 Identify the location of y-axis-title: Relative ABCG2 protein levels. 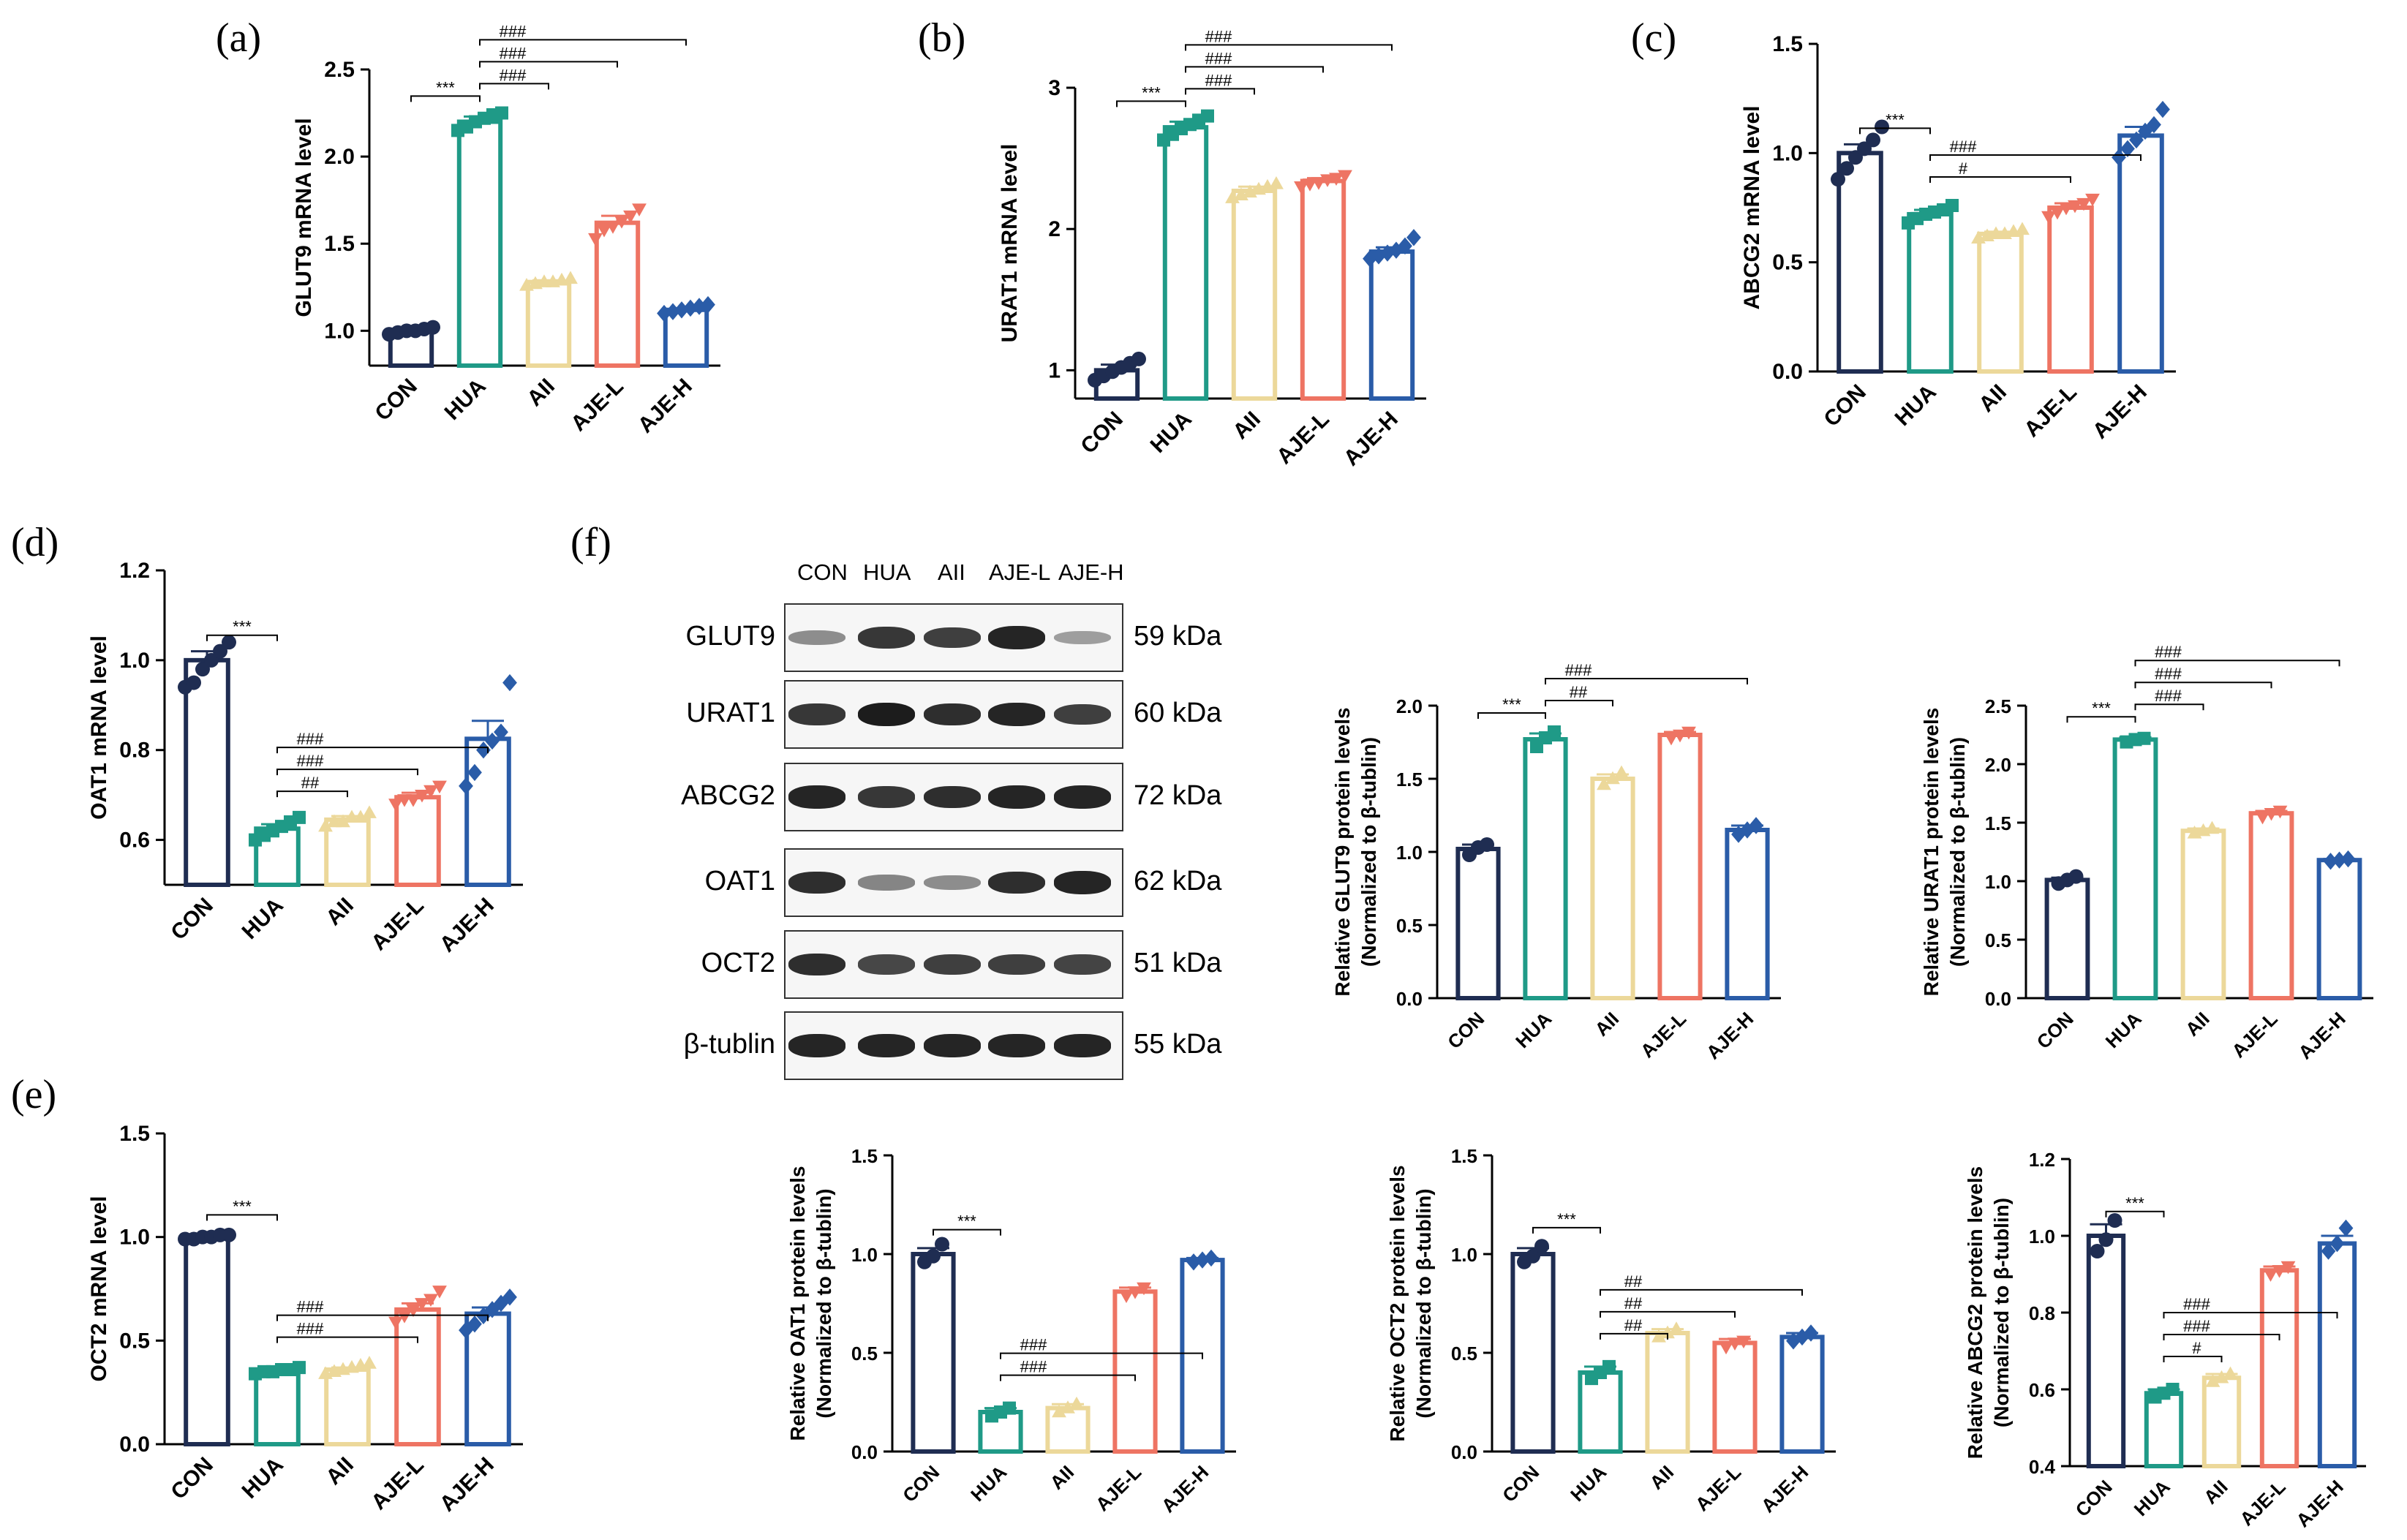
(1975, 1312).